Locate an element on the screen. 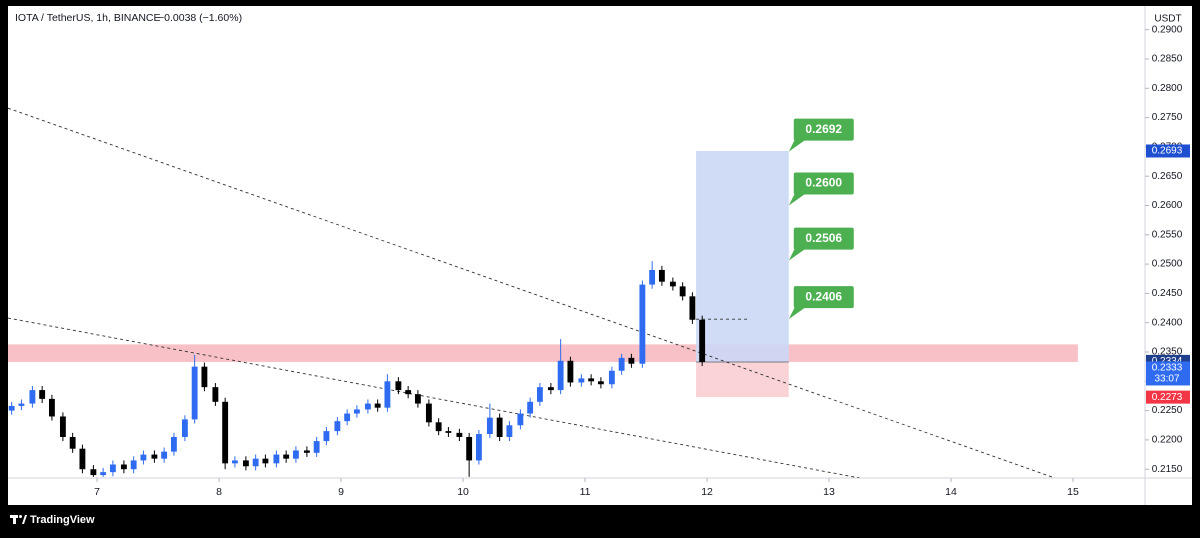  x-tick-label: 9 is located at coordinates (341, 492).